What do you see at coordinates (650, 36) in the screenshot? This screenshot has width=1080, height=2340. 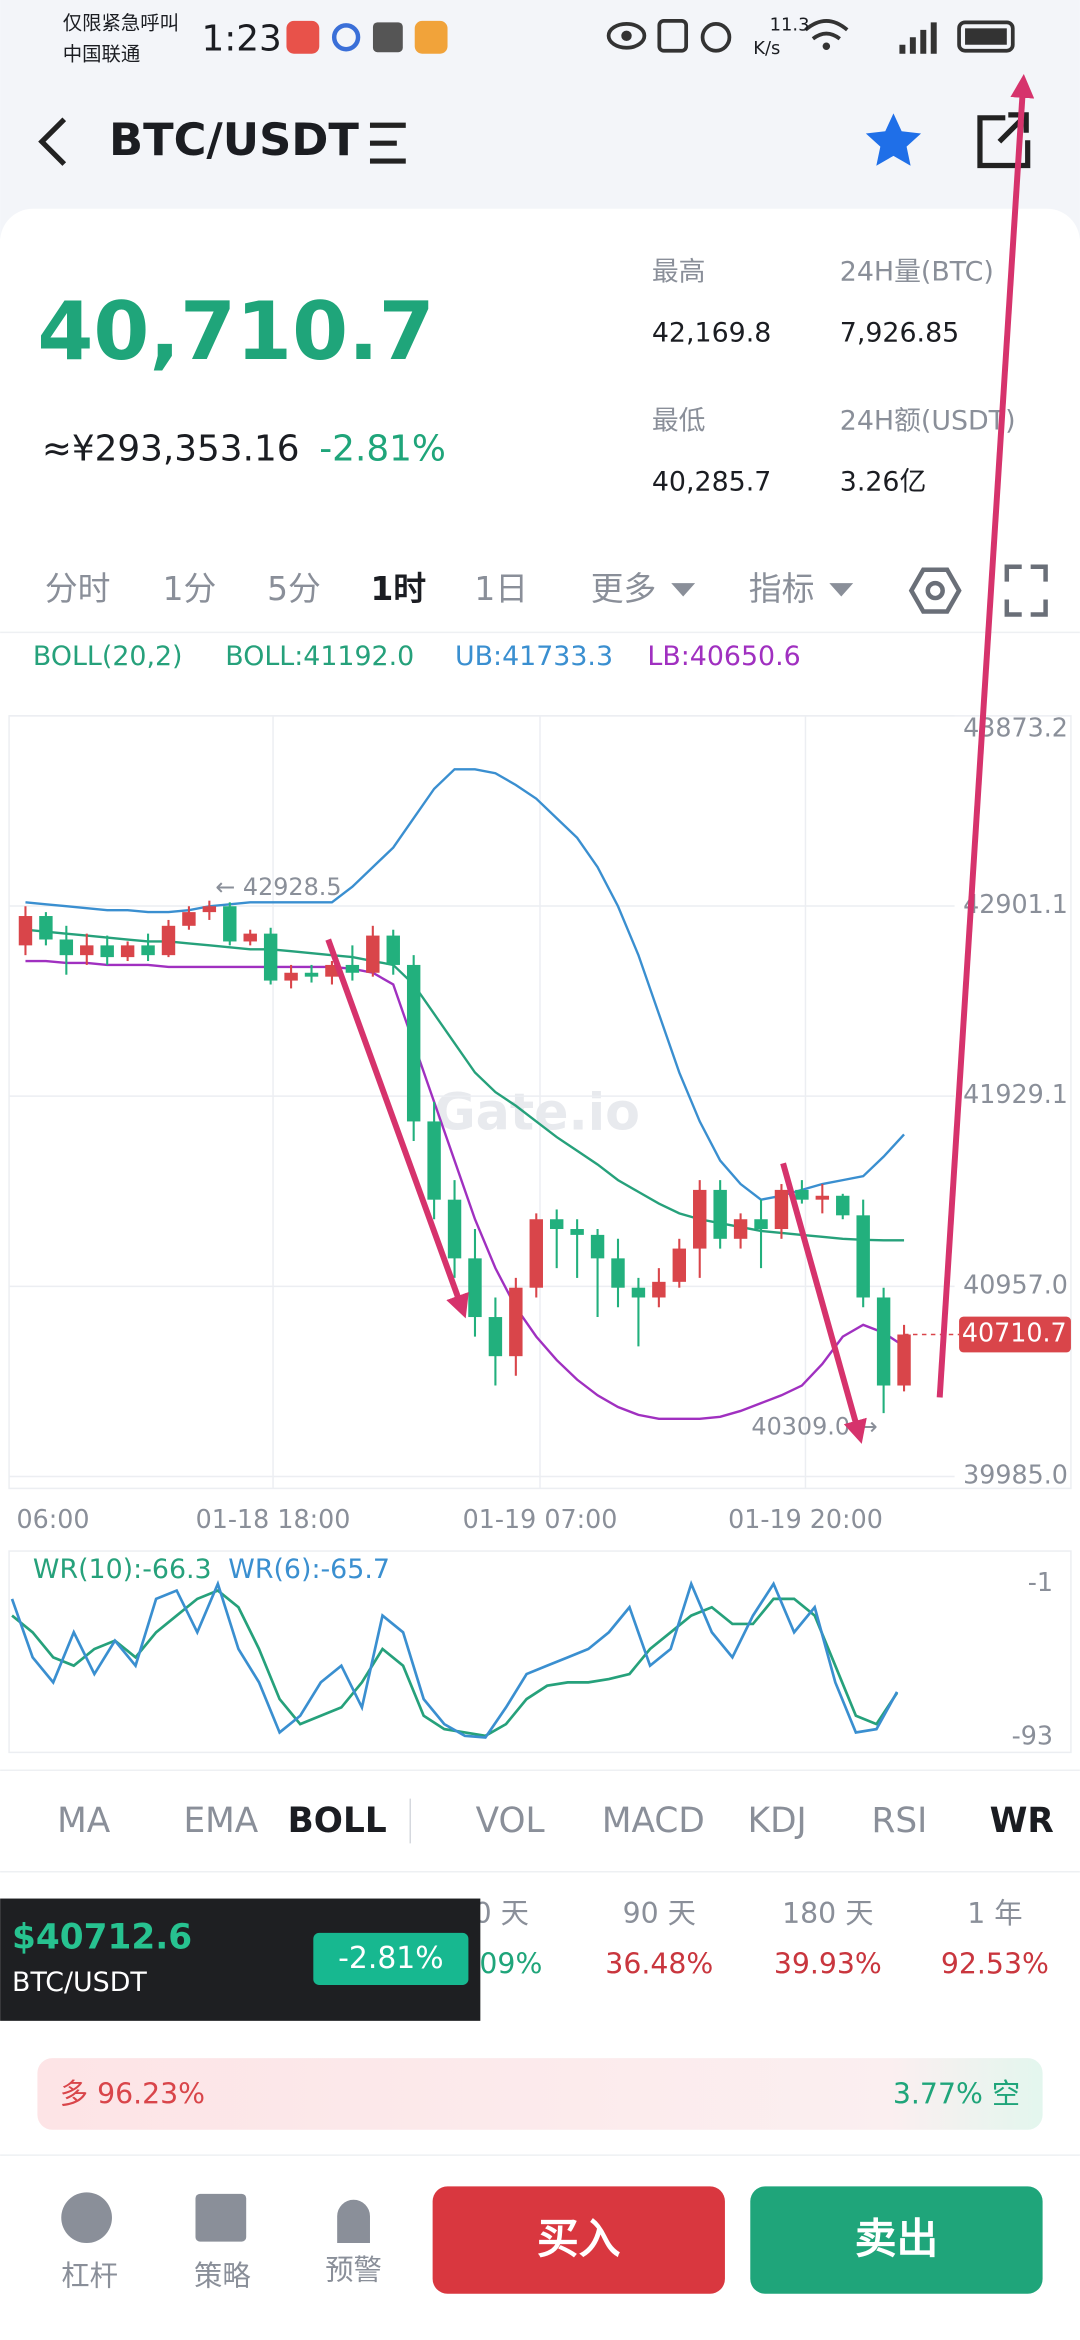 I see `status-icons` at bounding box center [650, 36].